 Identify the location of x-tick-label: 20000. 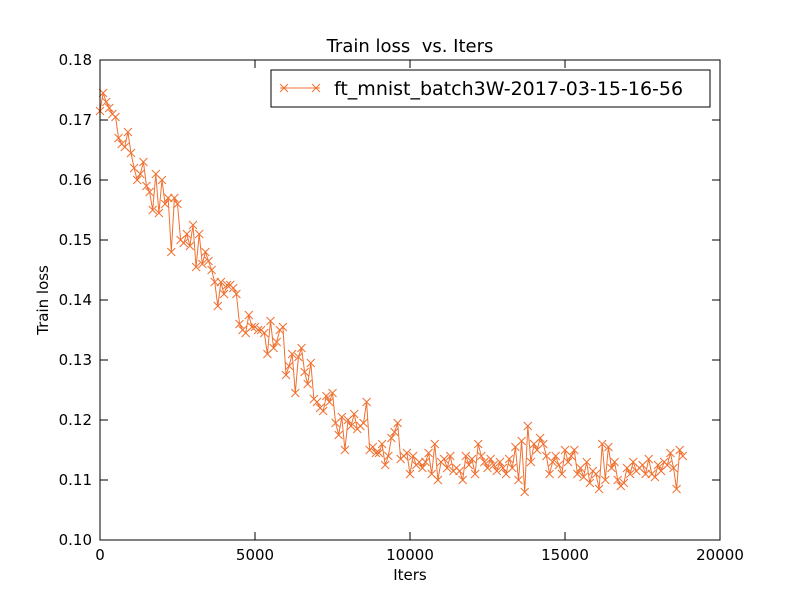
(720, 555).